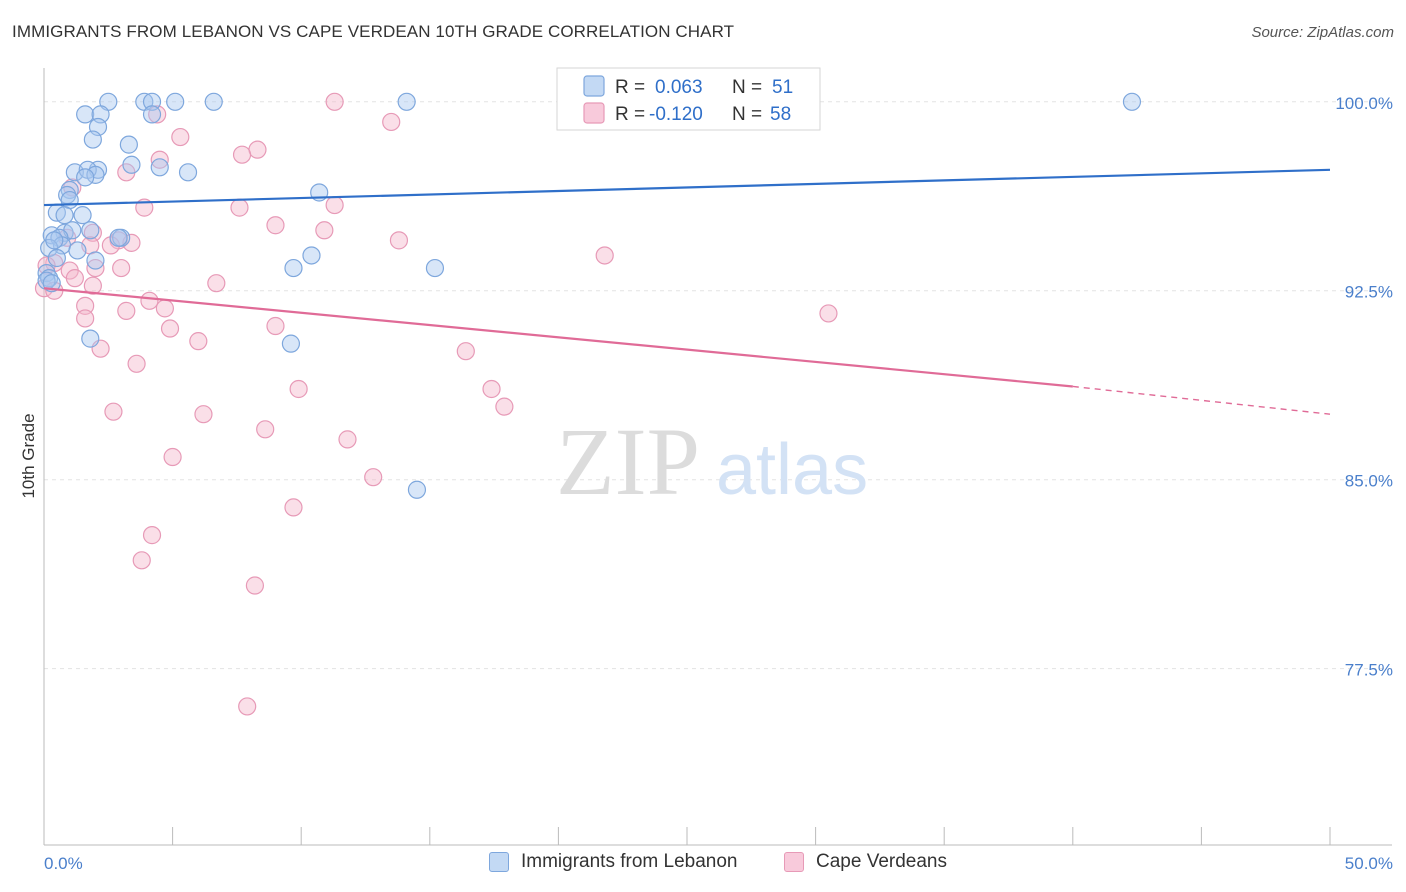 The width and height of the screenshot is (1406, 892). What do you see at coordinates (780, 114) in the screenshot?
I see `legend-n-value-2: 58` at bounding box center [780, 114].